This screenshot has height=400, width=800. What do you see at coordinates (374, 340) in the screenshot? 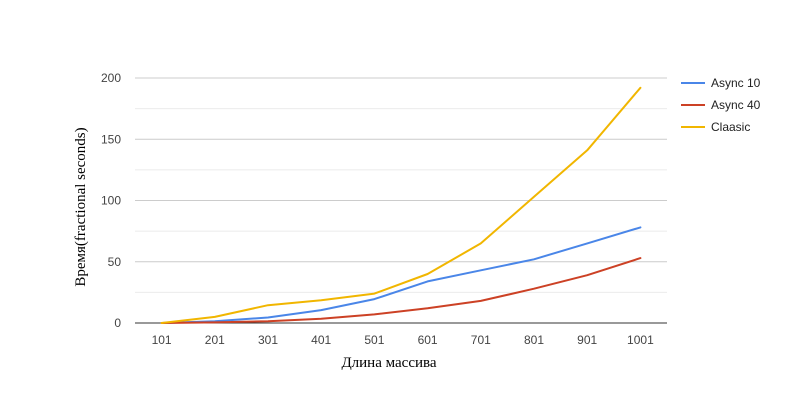
I see `x-tick-label: 501` at bounding box center [374, 340].